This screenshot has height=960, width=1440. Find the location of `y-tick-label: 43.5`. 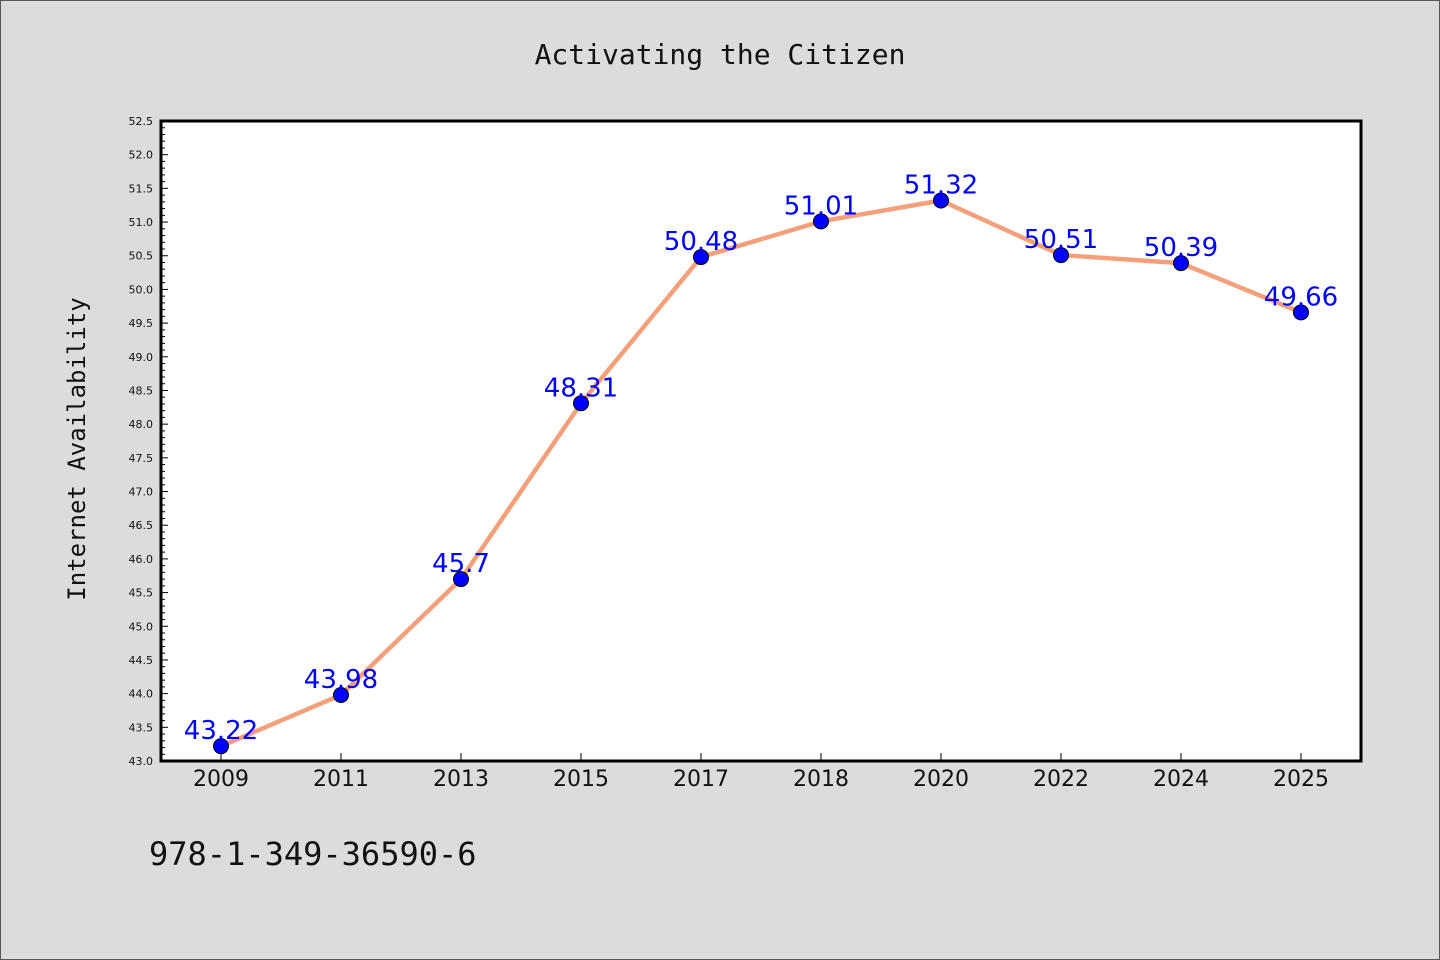

y-tick-label: 43.5 is located at coordinates (141, 727).